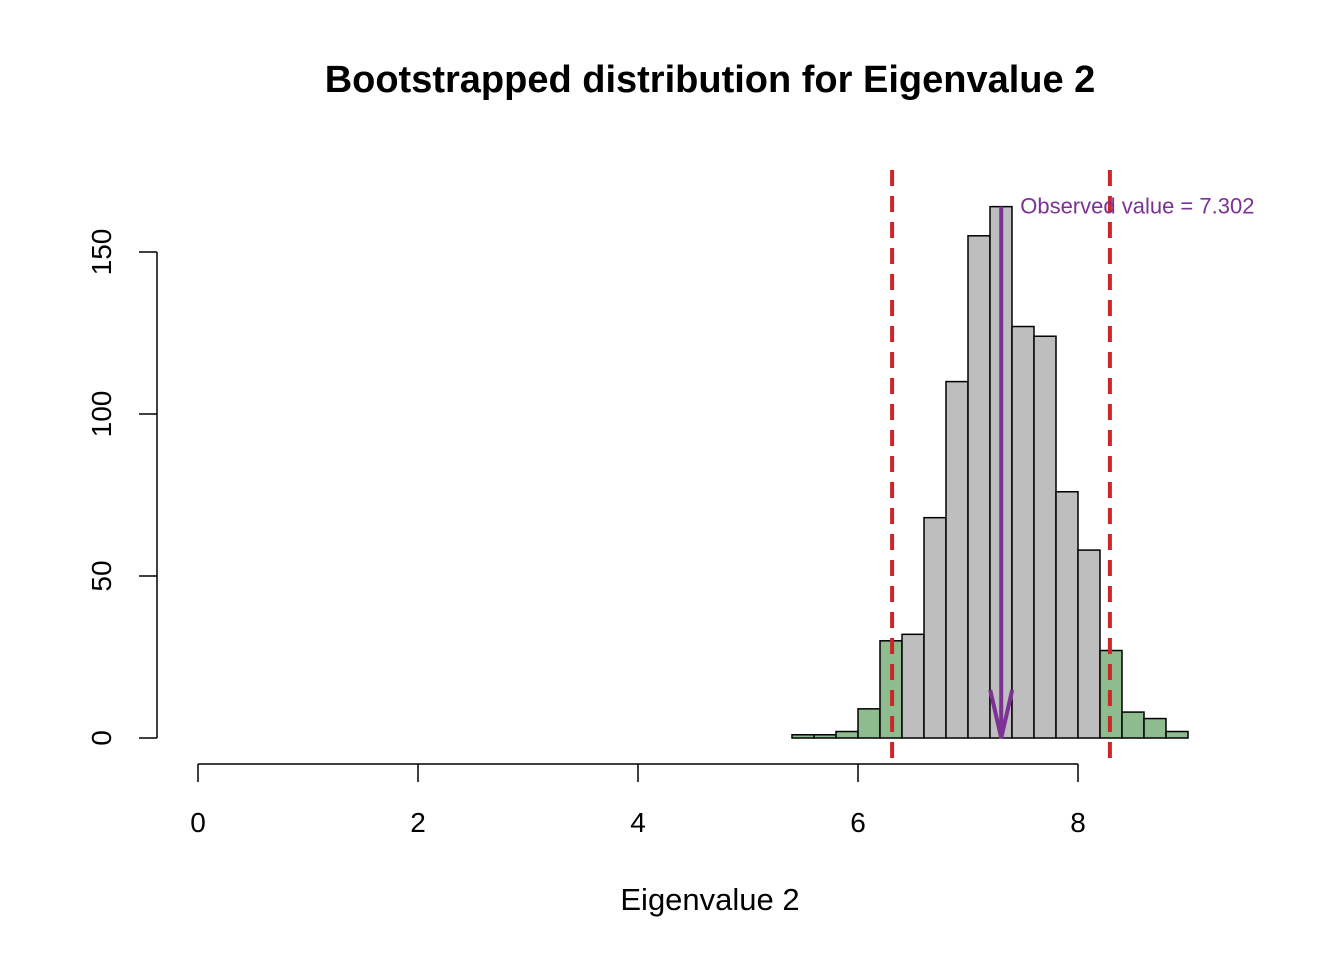 Image resolution: width=1344 pixels, height=960 pixels. What do you see at coordinates (638, 822) in the screenshot?
I see `x-tick-label: 4` at bounding box center [638, 822].